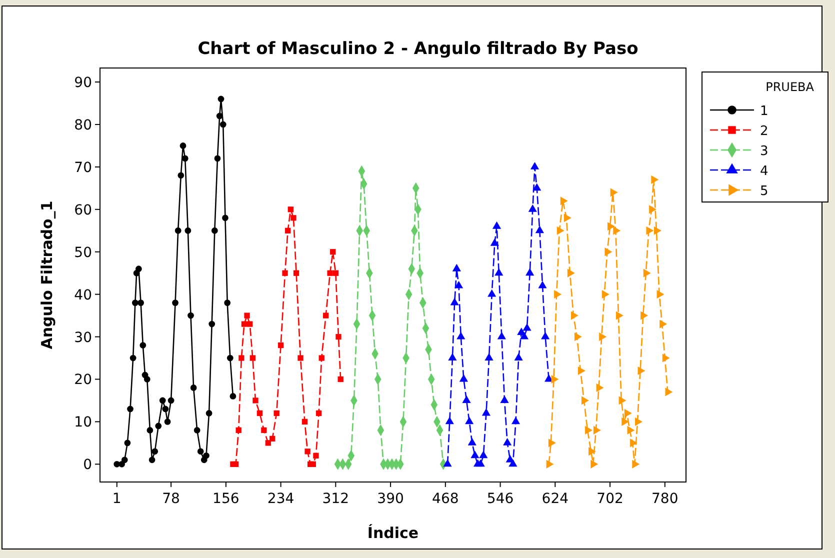  I want to click on legend-title: PRUEBA, so click(790, 87).